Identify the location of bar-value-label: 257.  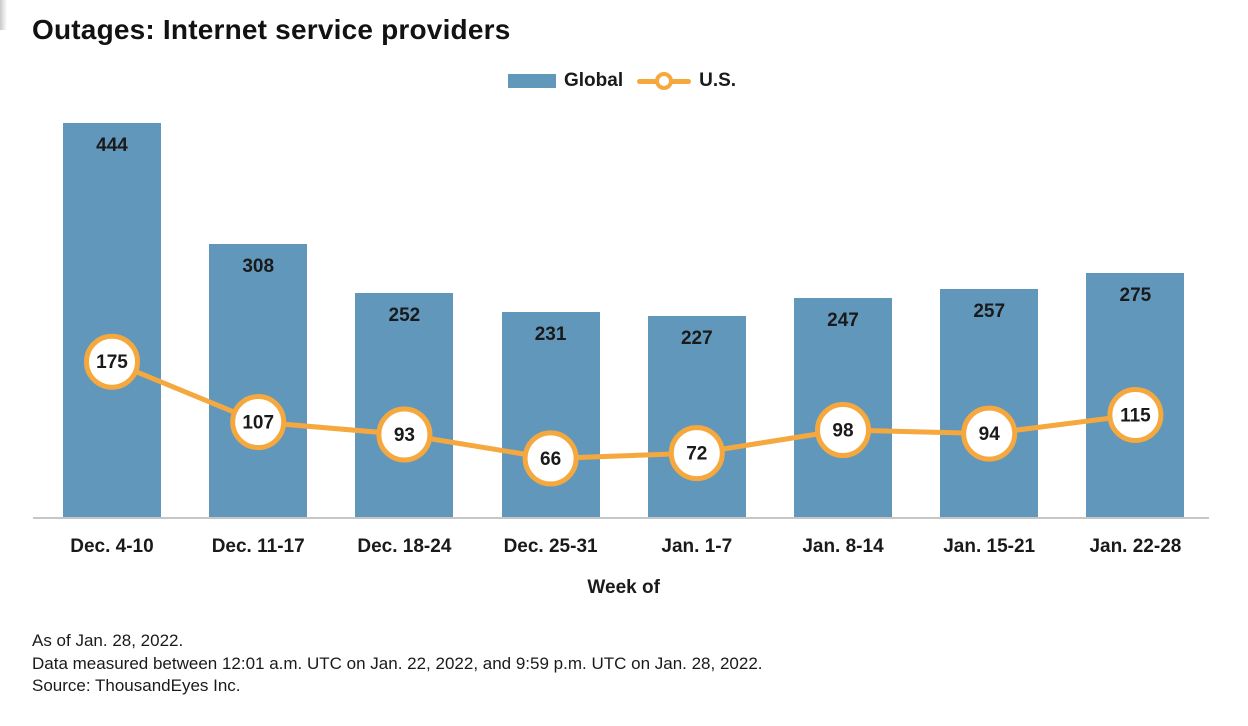
(989, 311).